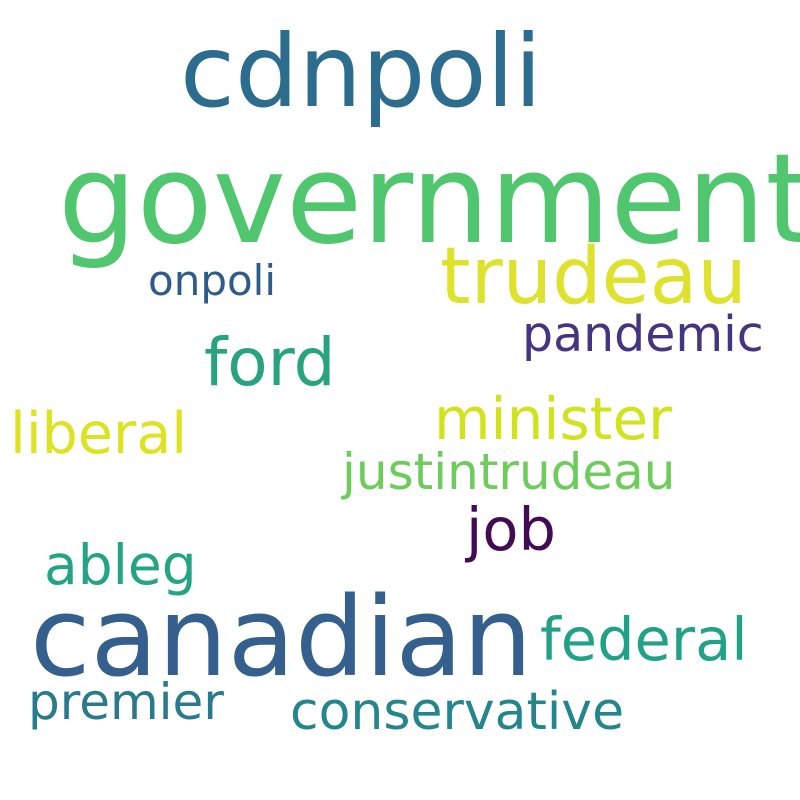 The height and width of the screenshot is (800, 800). Describe the element at coordinates (511, 529) in the screenshot. I see `word-job: job` at that location.